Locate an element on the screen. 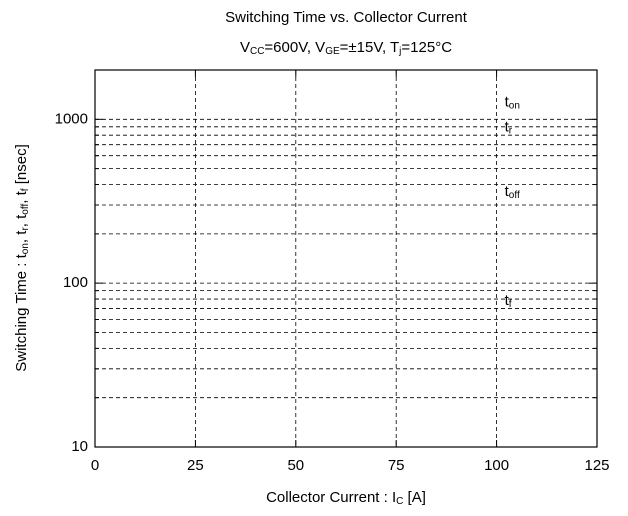  y-axis-label-sub: on is located at coordinates (25, 248).